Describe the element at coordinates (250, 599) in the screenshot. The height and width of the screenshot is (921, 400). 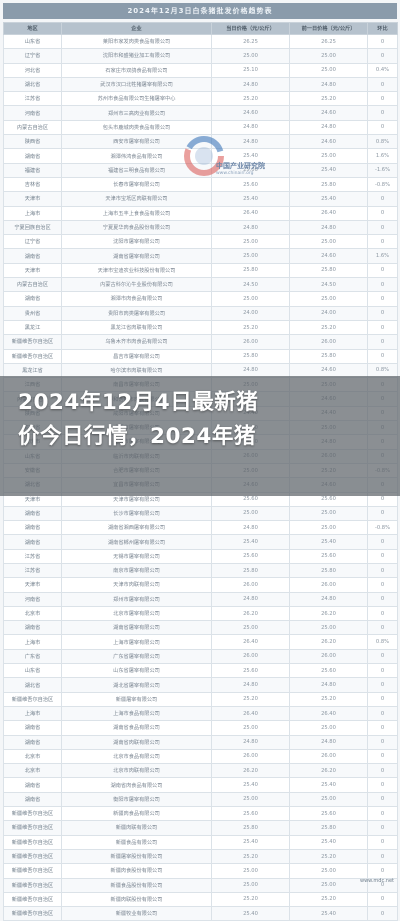
I see `cell-today-price: 24.80` at that location.